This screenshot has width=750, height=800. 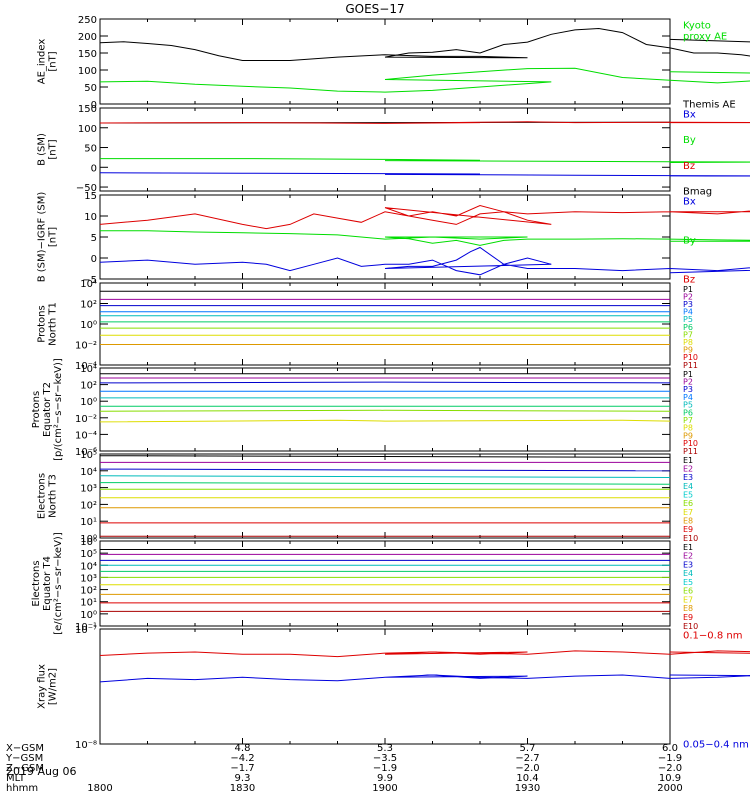 What do you see at coordinates (22, 788) in the screenshot?
I see `x-row-label: hhmm` at bounding box center [22, 788].